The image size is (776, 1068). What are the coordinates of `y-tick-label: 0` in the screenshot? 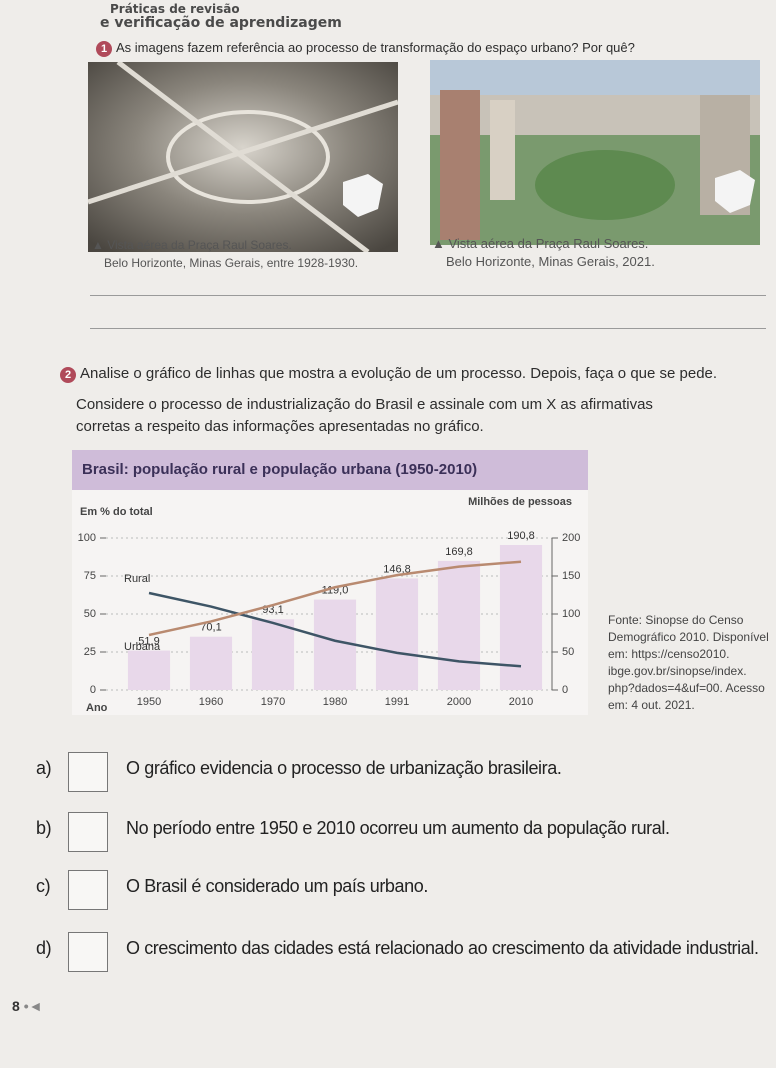 It's located at (93, 690).